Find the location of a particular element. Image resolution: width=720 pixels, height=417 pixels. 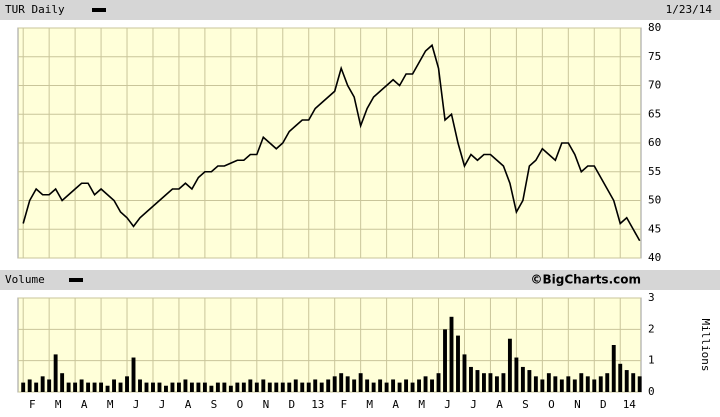

x-tick-label: D is located at coordinates (603, 404).